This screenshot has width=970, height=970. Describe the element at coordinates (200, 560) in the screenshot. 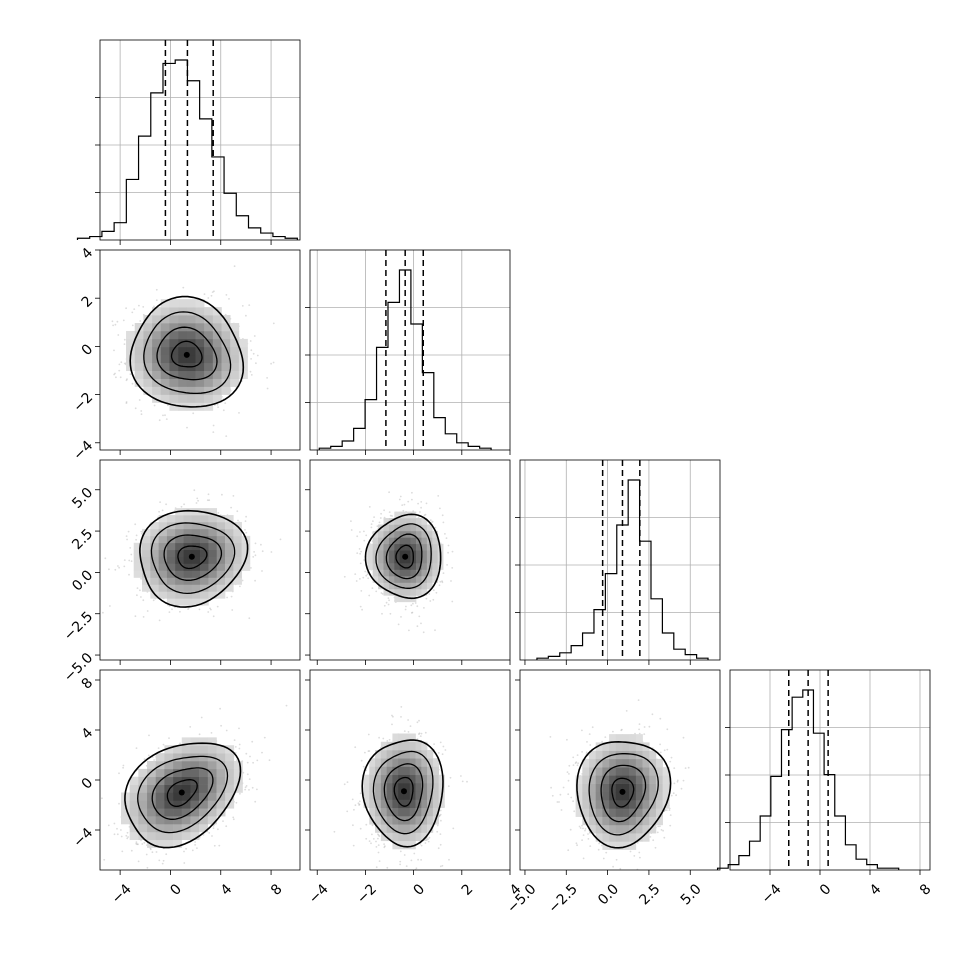

I see `pair-frame` at that location.